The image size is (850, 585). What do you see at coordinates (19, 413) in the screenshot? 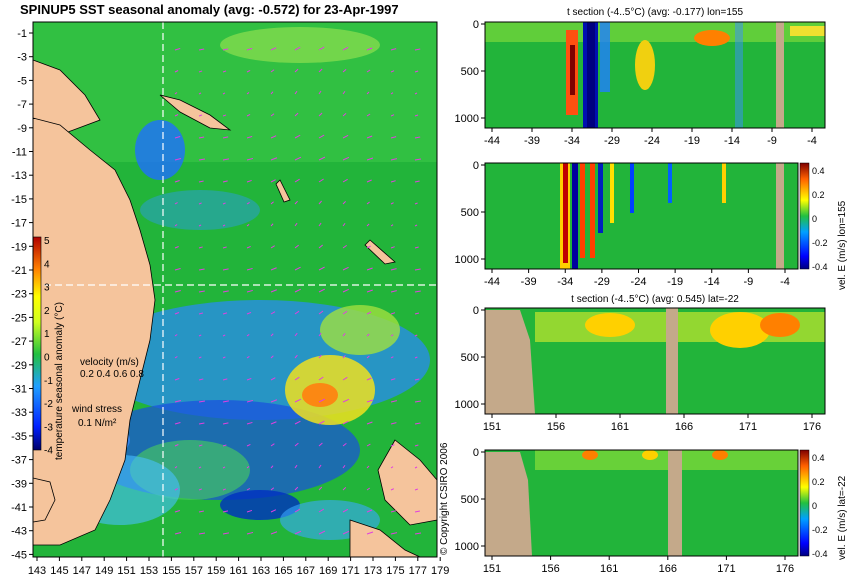
I see `lat-tick-label: -33` at bounding box center [19, 413].